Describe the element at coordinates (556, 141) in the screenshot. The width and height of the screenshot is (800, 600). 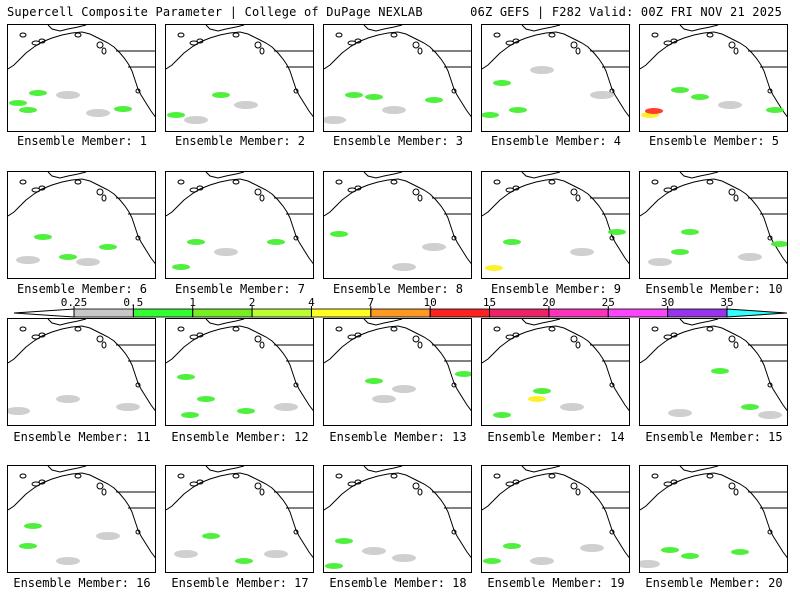
I see `ensemble-member-label: Ensemble Member: 4` at that location.